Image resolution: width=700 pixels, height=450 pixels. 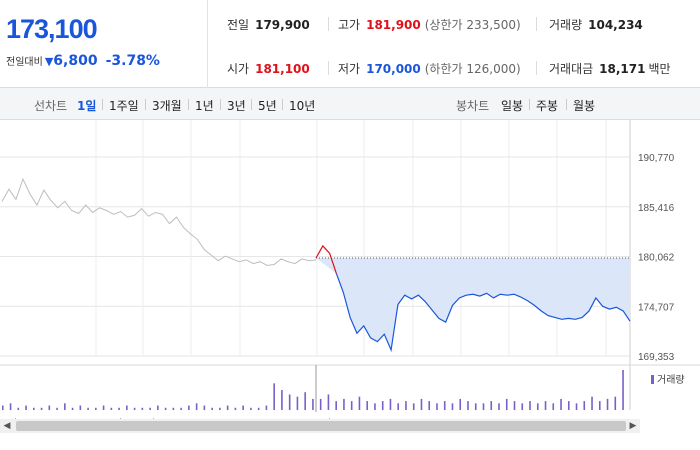 What do you see at coordinates (204, 106) in the screenshot?
I see `tab-1year: 1년` at bounding box center [204, 106].